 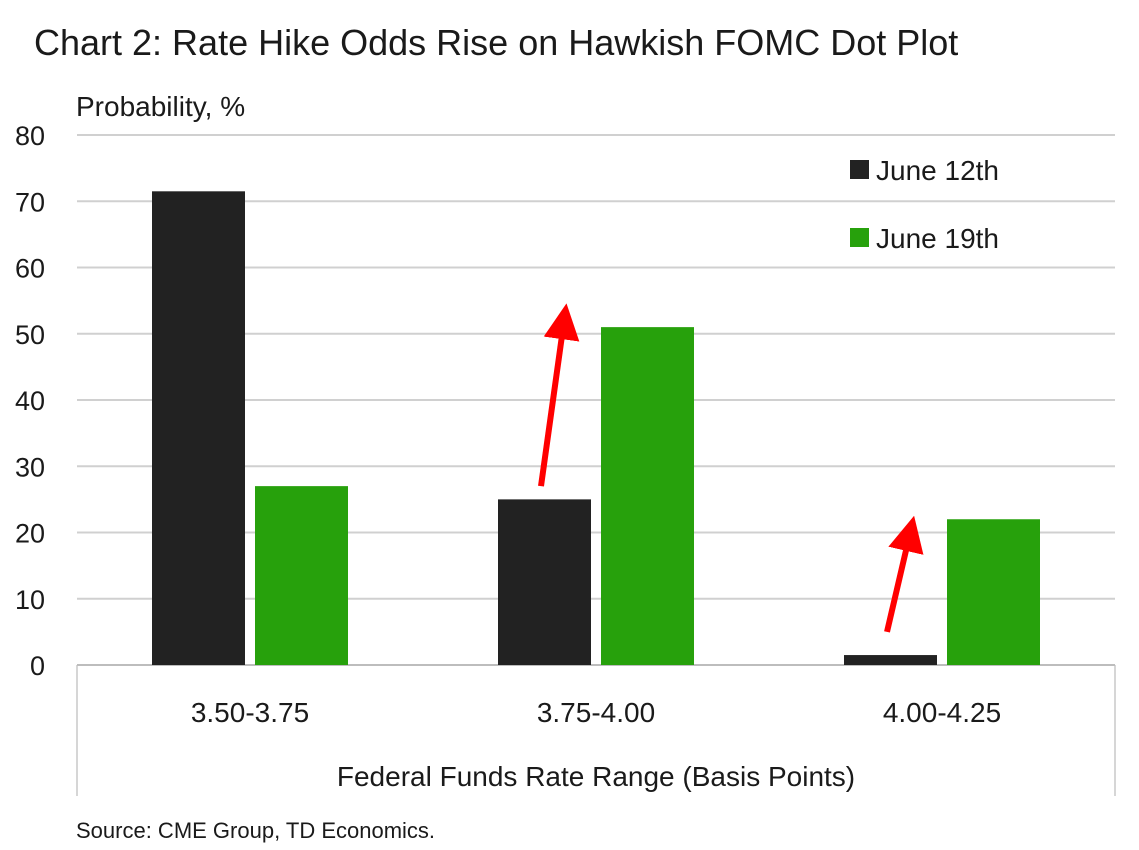 I want to click on y-axis-label: Probability, %, so click(x=160, y=106).